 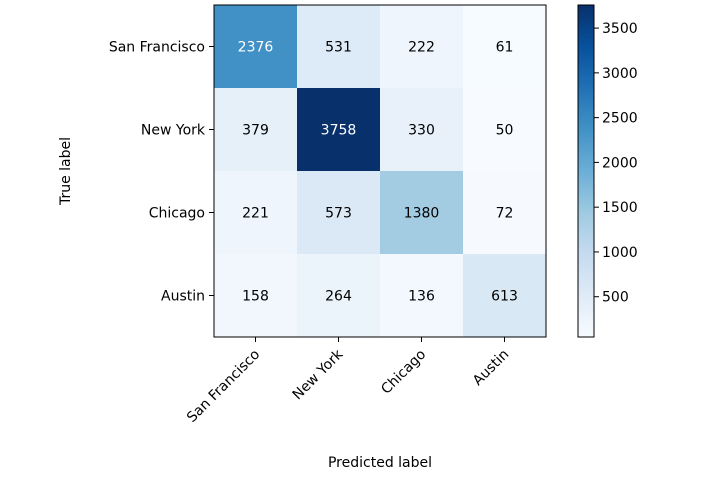 What do you see at coordinates (177, 214) in the screenshot?
I see `y-tick-label: Chicago` at bounding box center [177, 214].